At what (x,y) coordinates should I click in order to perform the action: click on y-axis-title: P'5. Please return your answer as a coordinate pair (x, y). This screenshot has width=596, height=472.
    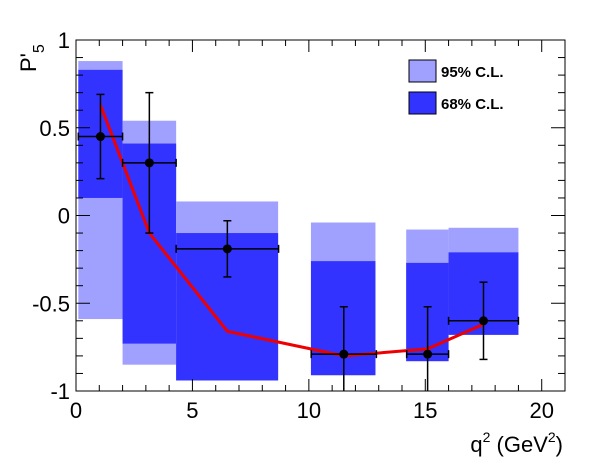
    Looking at the image, I should click on (32, 58).